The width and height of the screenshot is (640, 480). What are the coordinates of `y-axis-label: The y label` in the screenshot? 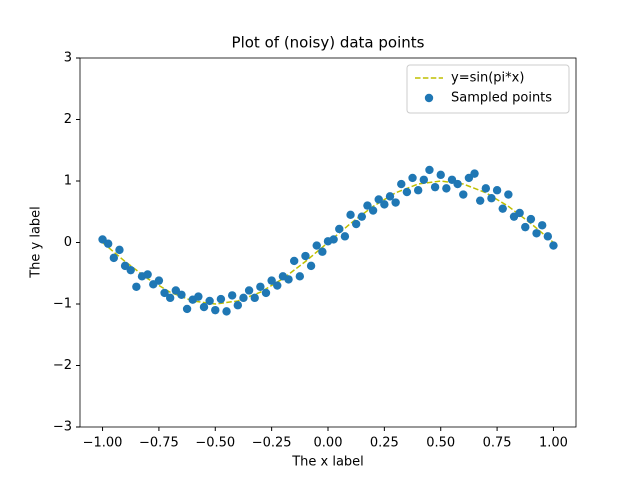 It's located at (36, 242).